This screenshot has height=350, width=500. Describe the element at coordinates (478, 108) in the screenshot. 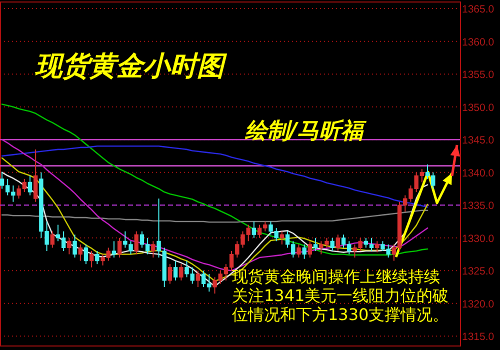

I see `y-tick-label: 1350.0` at that location.